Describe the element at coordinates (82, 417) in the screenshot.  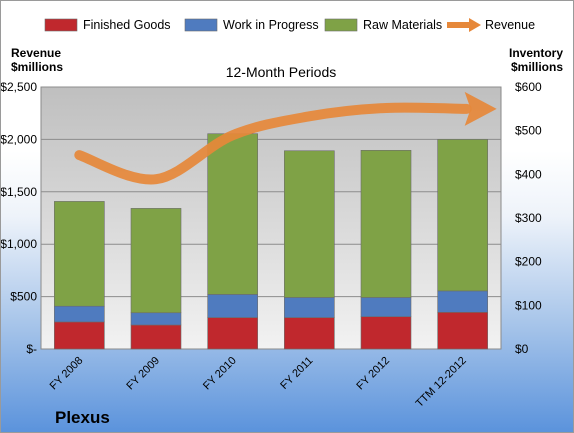
I see `company-name: Plexus` at that location.